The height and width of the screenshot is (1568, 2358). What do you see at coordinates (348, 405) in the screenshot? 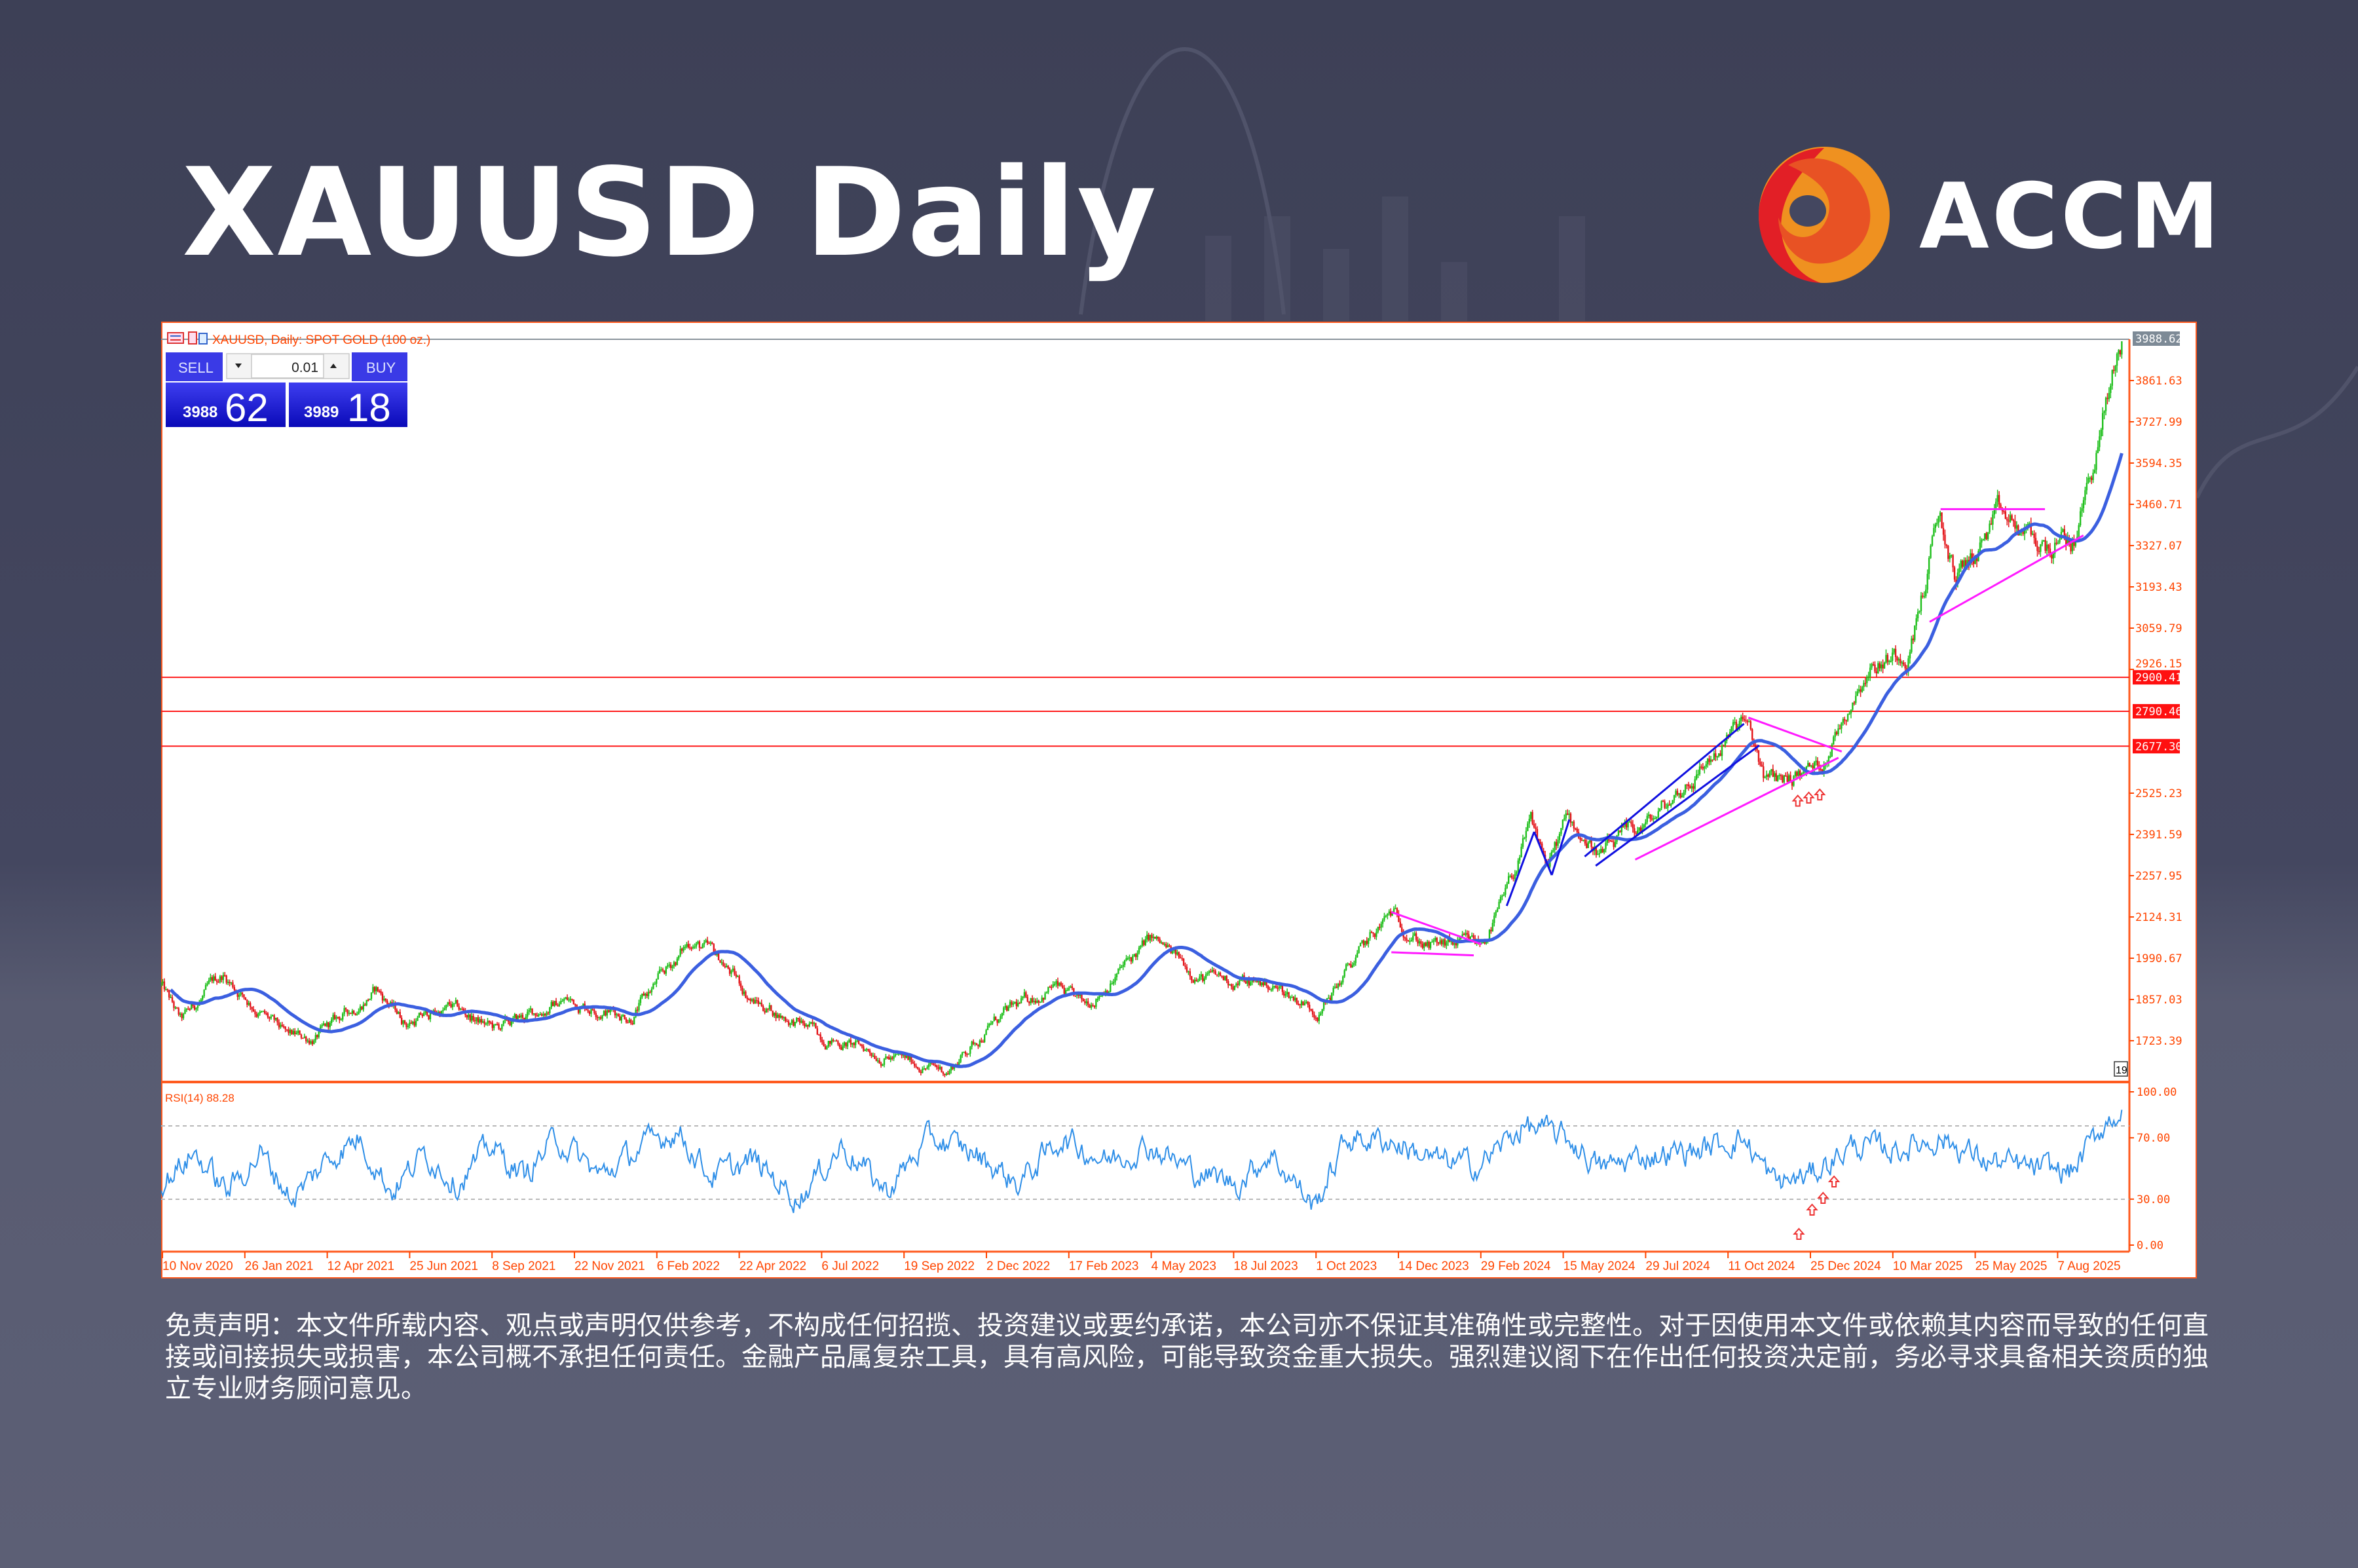
I see `buy-price-box` at bounding box center [348, 405].